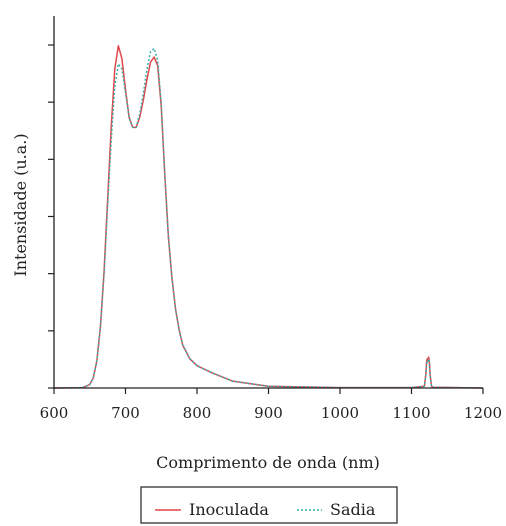  Describe the element at coordinates (268, 413) in the screenshot. I see `x-tick-label: 900` at that location.